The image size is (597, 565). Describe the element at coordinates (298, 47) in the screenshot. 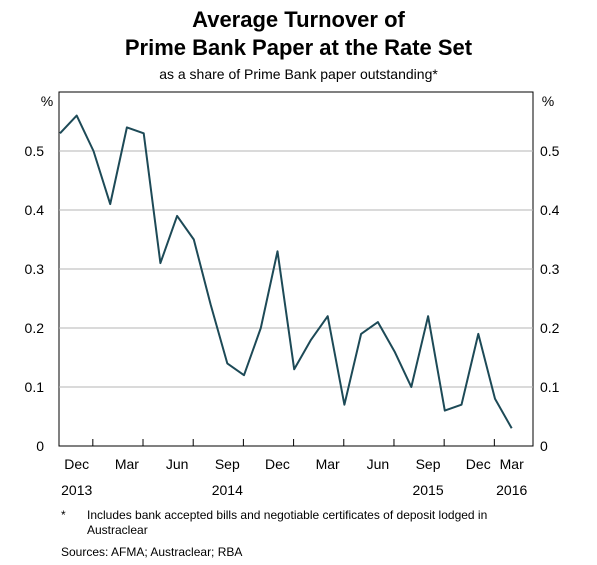

I see `chart-title-line-2: Prime Bank Paper at the Rate Set` at that location.